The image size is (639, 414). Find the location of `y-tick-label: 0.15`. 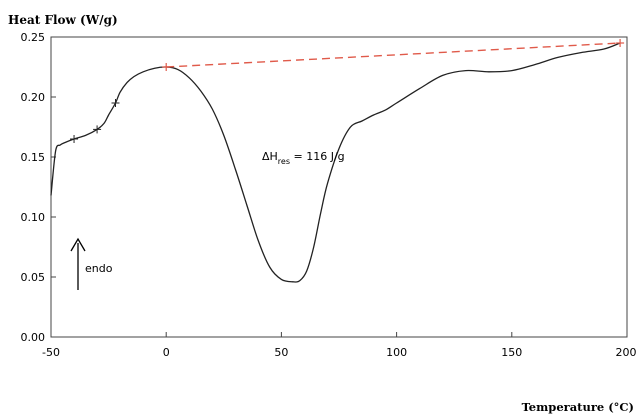

y-tick-label: 0.15 is located at coordinates (33, 157).